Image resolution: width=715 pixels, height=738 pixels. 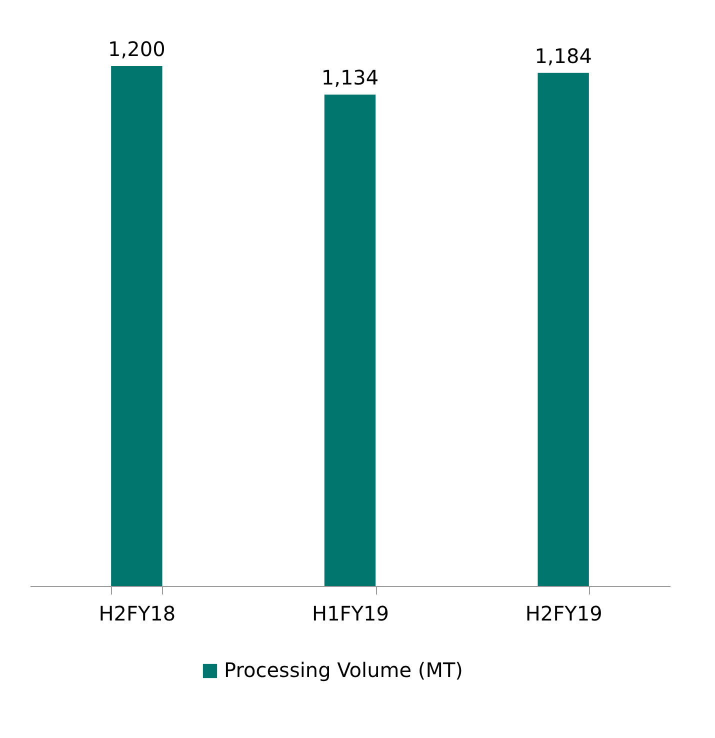 I want to click on data-label: 1,184, so click(x=563, y=56).